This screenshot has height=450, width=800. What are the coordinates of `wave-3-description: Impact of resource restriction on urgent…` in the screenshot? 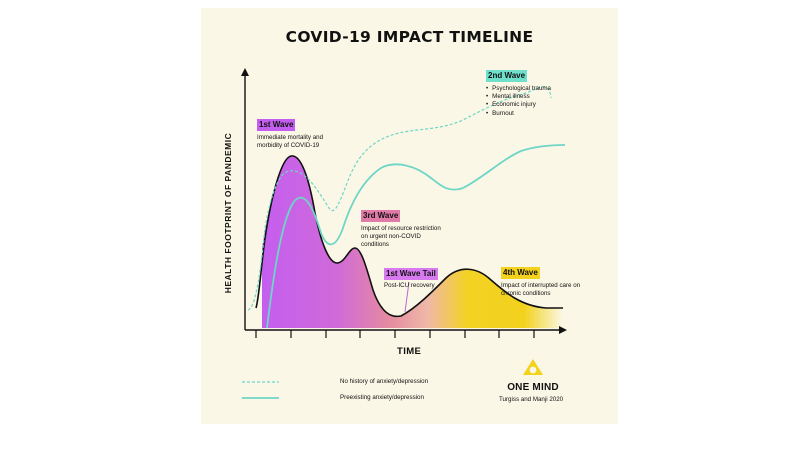 It's located at (401, 237).